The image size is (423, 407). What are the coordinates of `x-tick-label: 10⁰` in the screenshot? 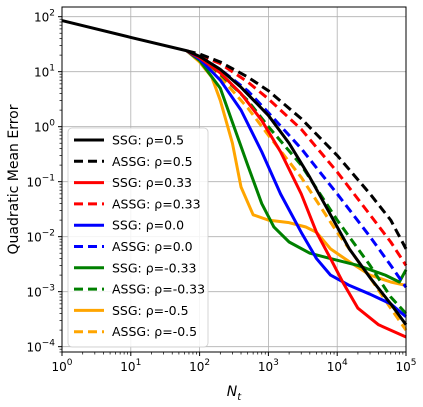 It's located at (61, 366).